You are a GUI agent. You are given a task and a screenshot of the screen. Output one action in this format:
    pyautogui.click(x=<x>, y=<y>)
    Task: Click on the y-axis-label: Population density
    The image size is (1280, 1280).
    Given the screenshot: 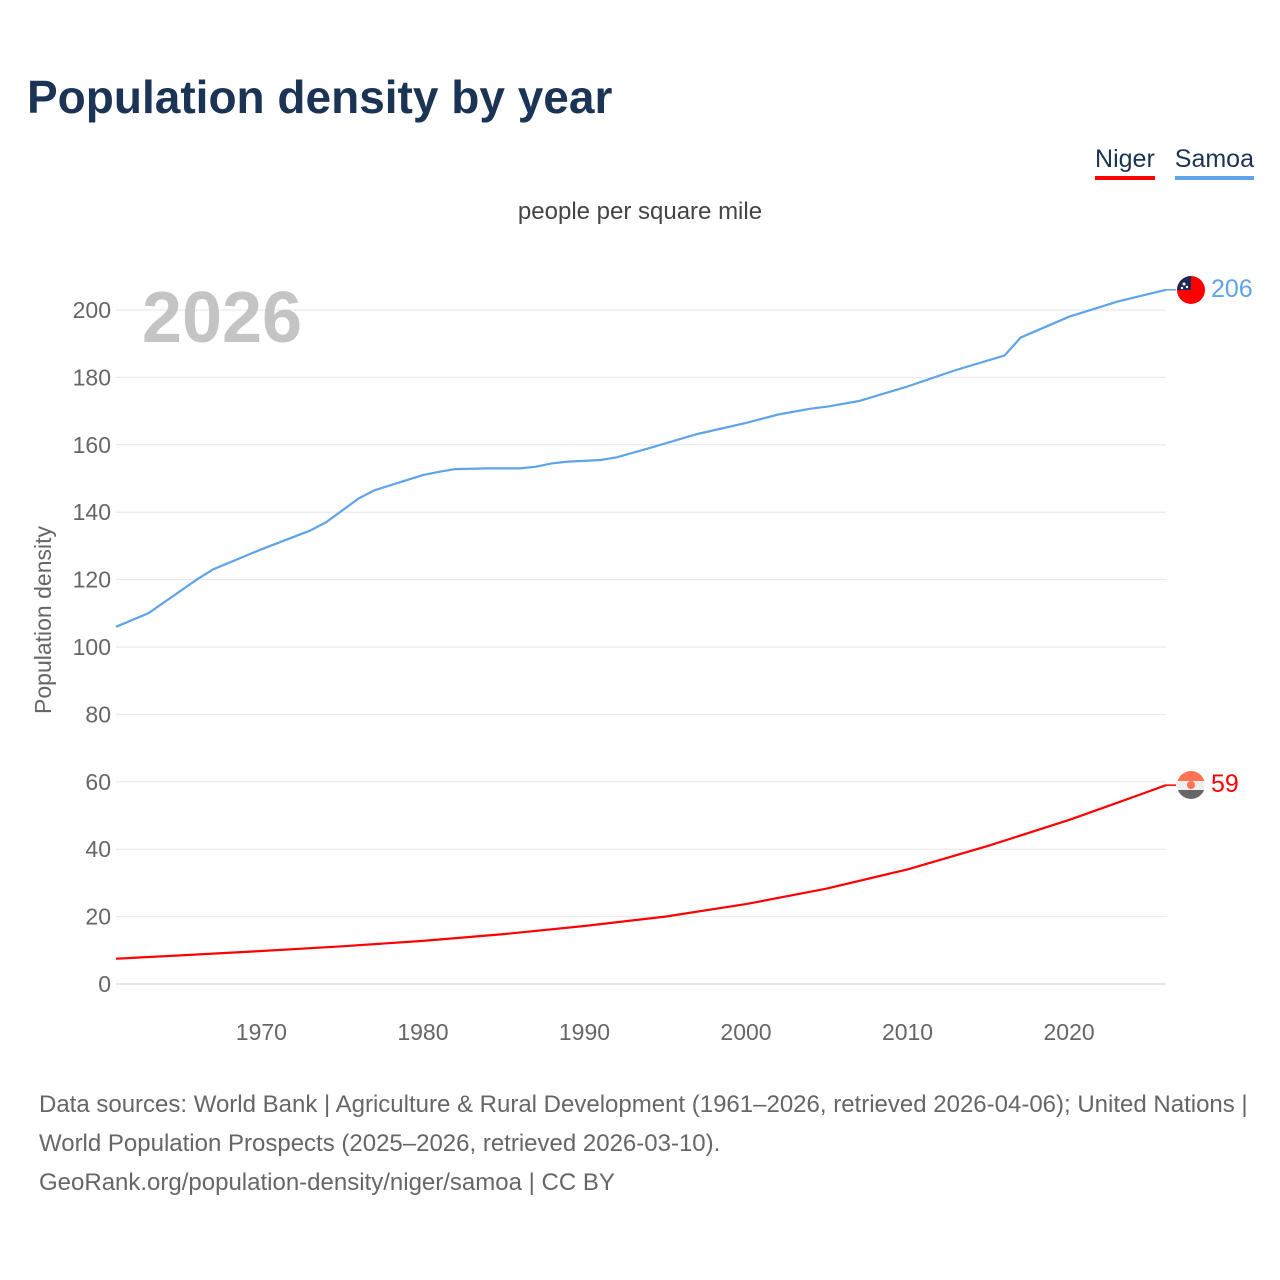 What is the action you would take?
    pyautogui.click(x=43, y=620)
    